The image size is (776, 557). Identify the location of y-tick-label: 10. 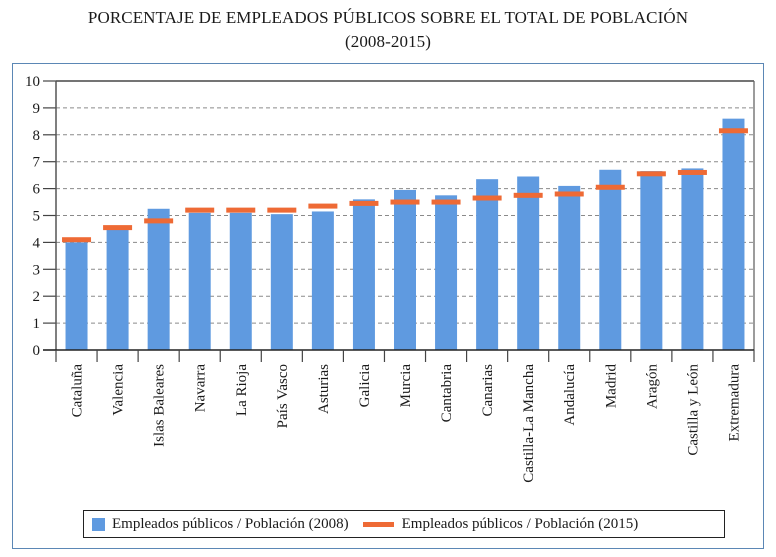
(32, 82).